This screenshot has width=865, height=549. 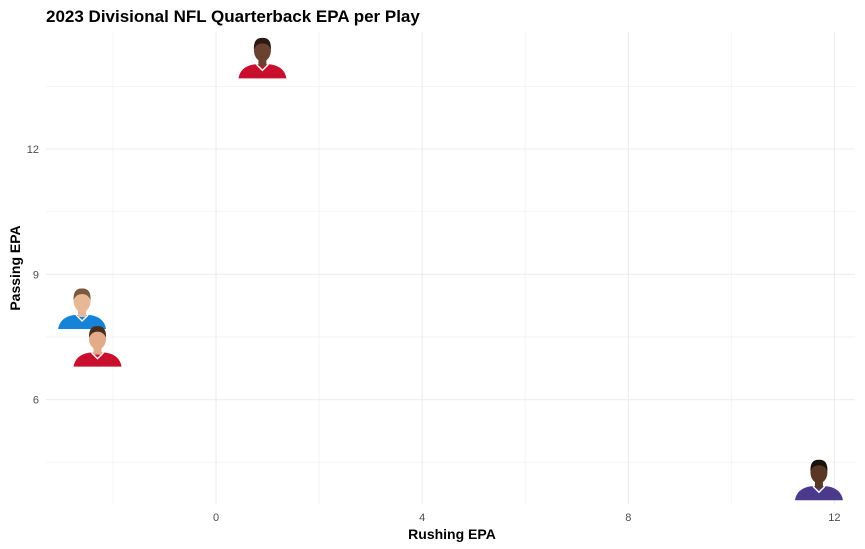 I want to click on x-tick-label: 12, so click(x=834, y=518).